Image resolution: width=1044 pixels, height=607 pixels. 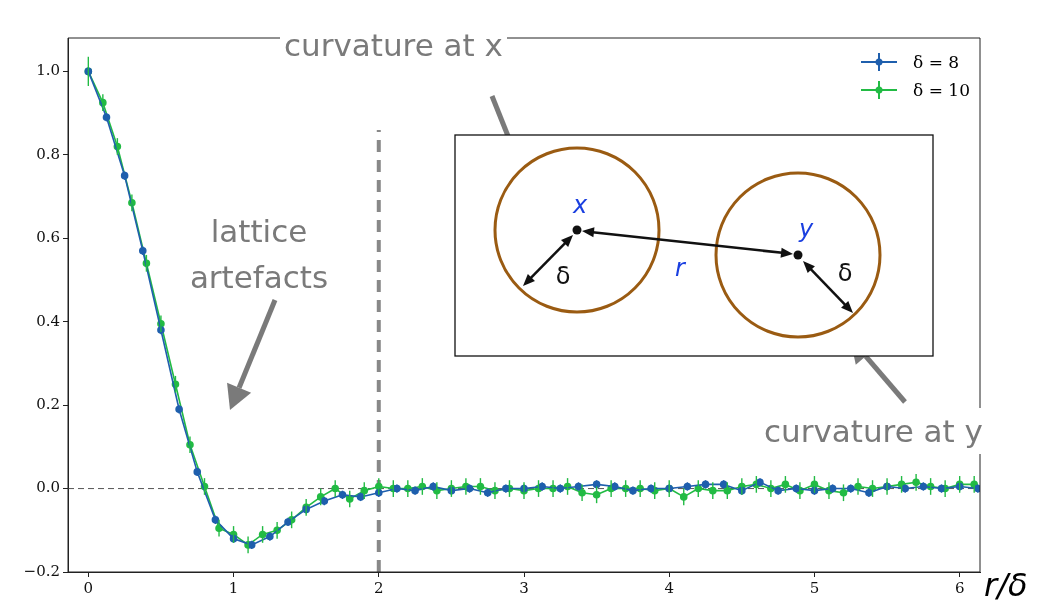 What do you see at coordinates (579, 205) in the screenshot?
I see `annotation: x` at bounding box center [579, 205].